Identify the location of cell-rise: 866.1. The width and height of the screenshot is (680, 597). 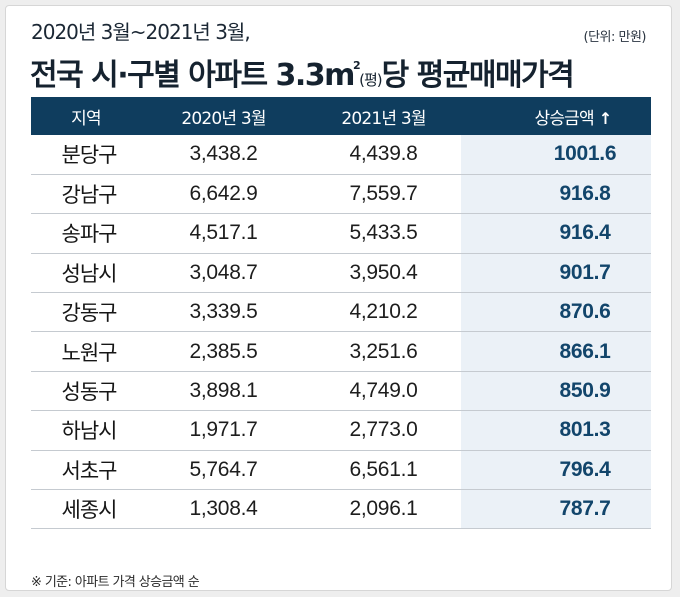
(556, 351).